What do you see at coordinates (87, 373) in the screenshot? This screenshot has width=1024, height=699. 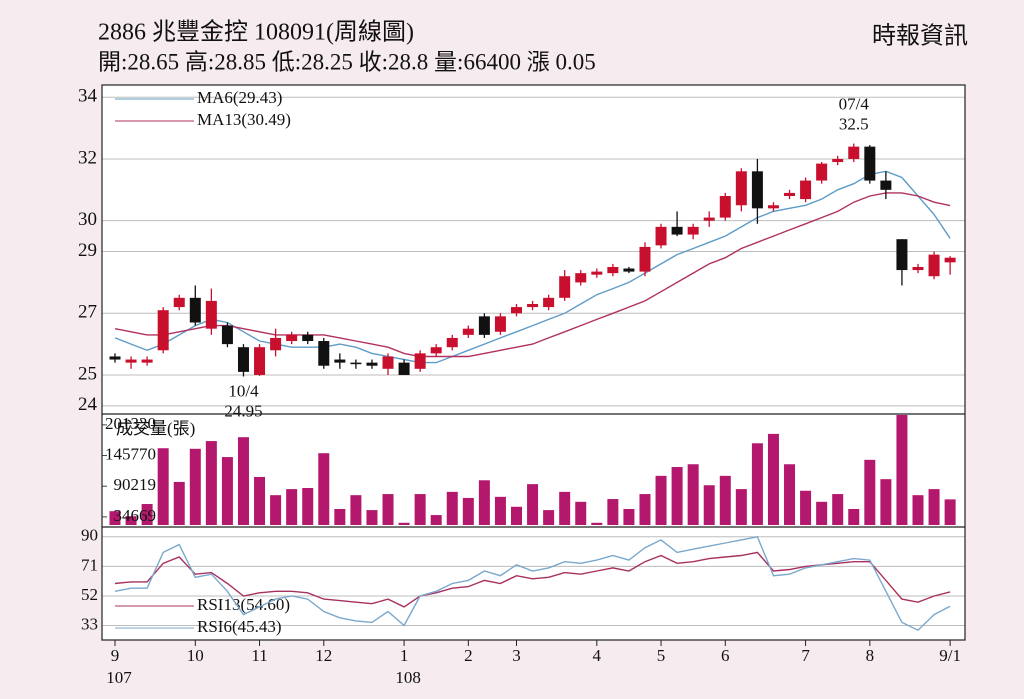 I see `y-tick-label: 25` at bounding box center [87, 373].